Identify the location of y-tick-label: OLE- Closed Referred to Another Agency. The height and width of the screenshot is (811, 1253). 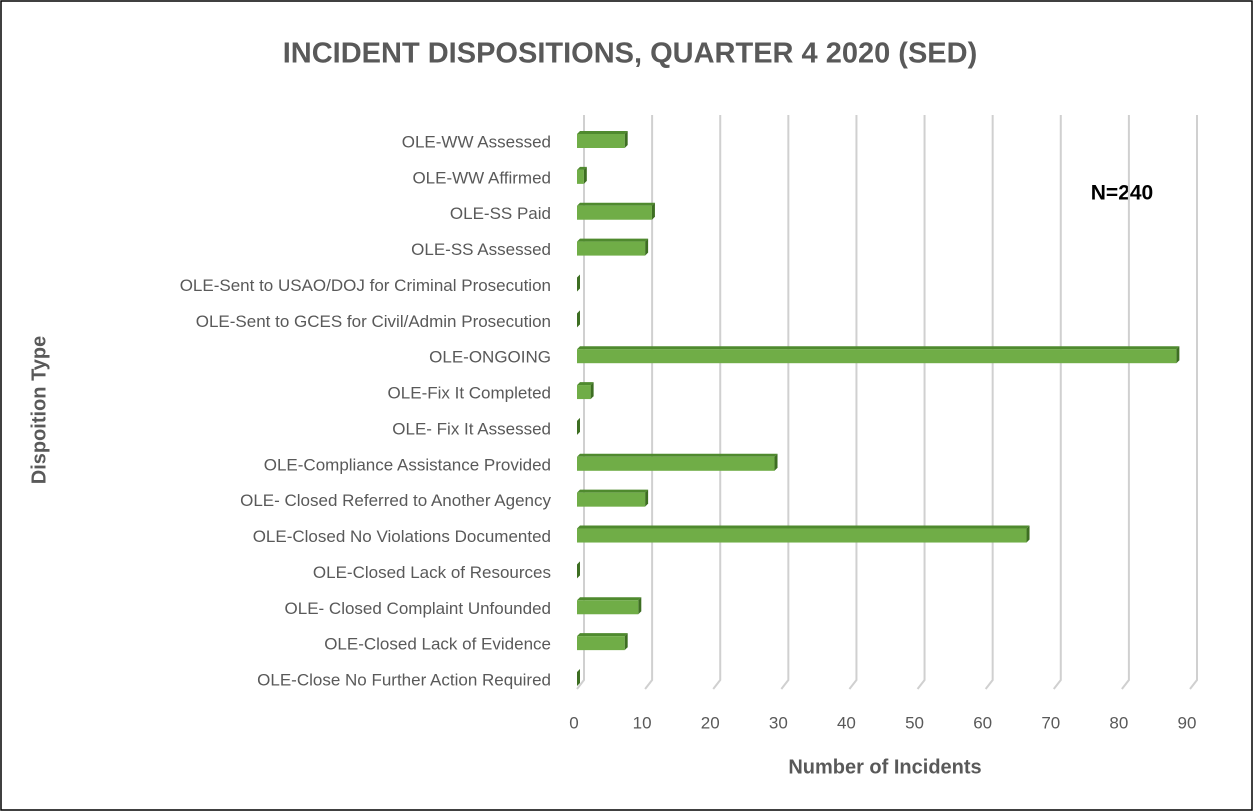
(395, 500).